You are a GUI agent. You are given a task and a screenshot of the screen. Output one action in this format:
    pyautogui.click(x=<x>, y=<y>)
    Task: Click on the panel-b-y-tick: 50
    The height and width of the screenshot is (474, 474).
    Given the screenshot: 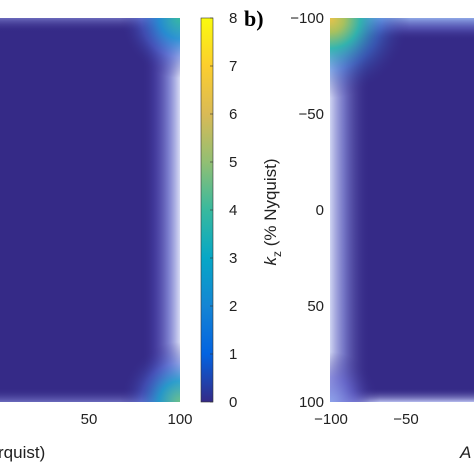 What is the action you would take?
    pyautogui.click(x=315, y=306)
    